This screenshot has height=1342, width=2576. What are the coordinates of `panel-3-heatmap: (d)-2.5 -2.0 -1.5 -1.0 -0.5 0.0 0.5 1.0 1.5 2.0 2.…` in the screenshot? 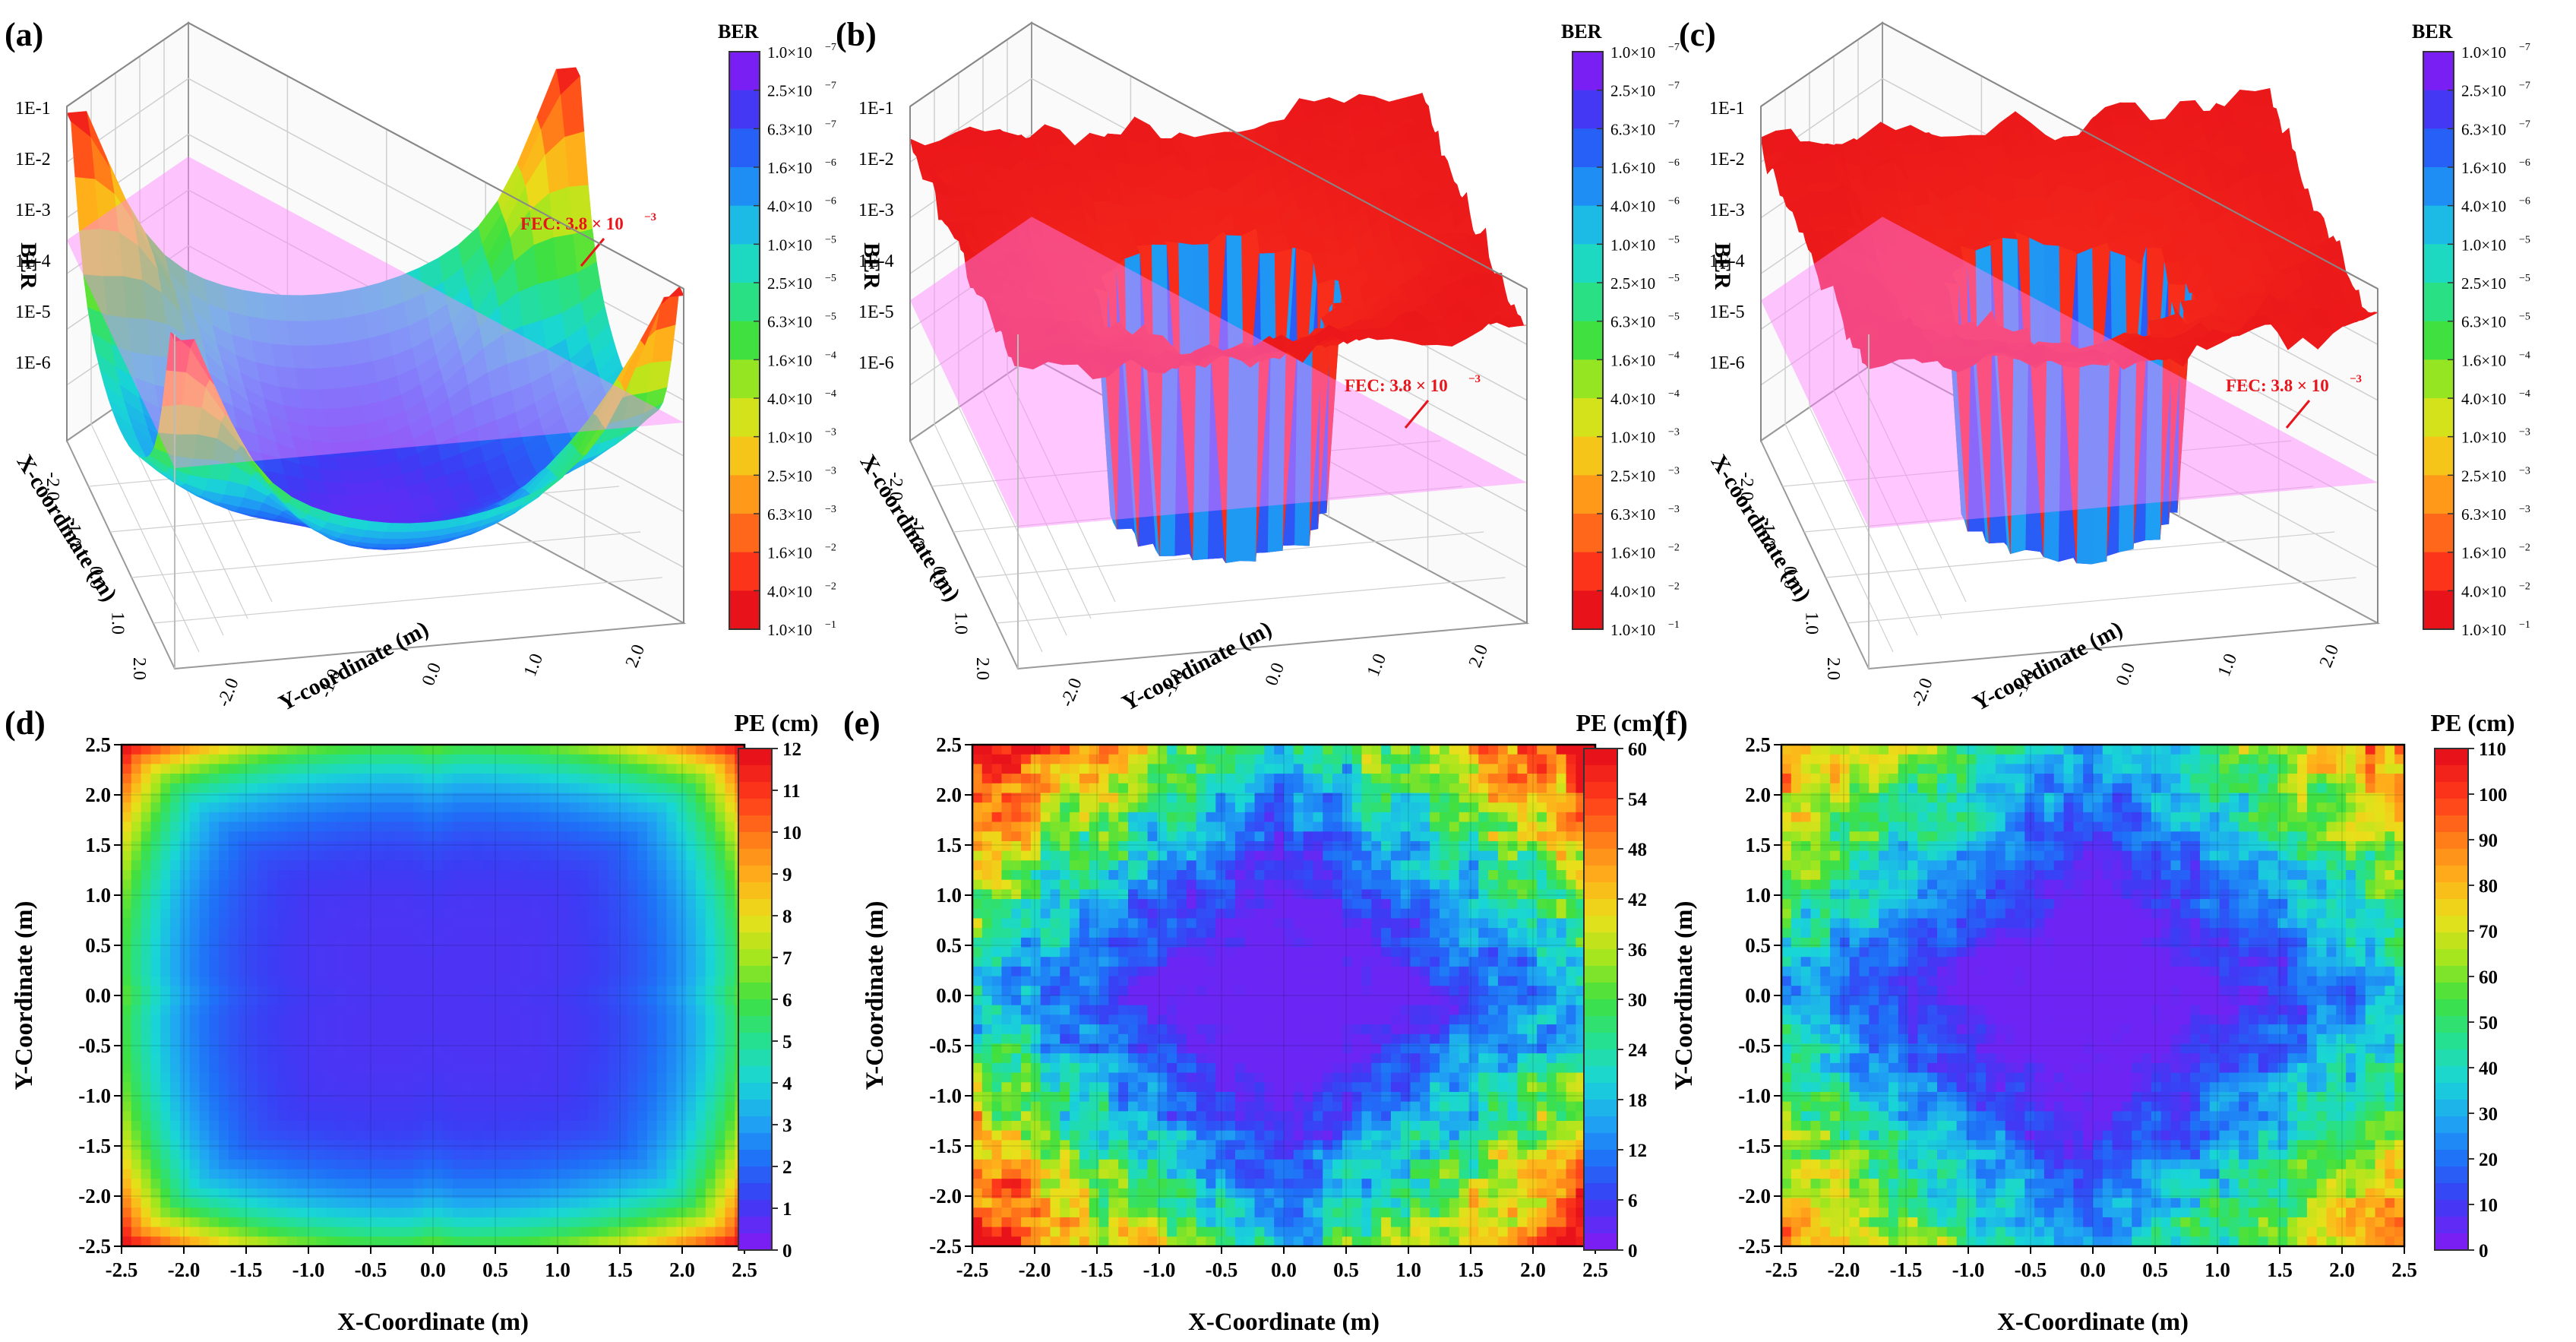 It's located at (412, 1020).